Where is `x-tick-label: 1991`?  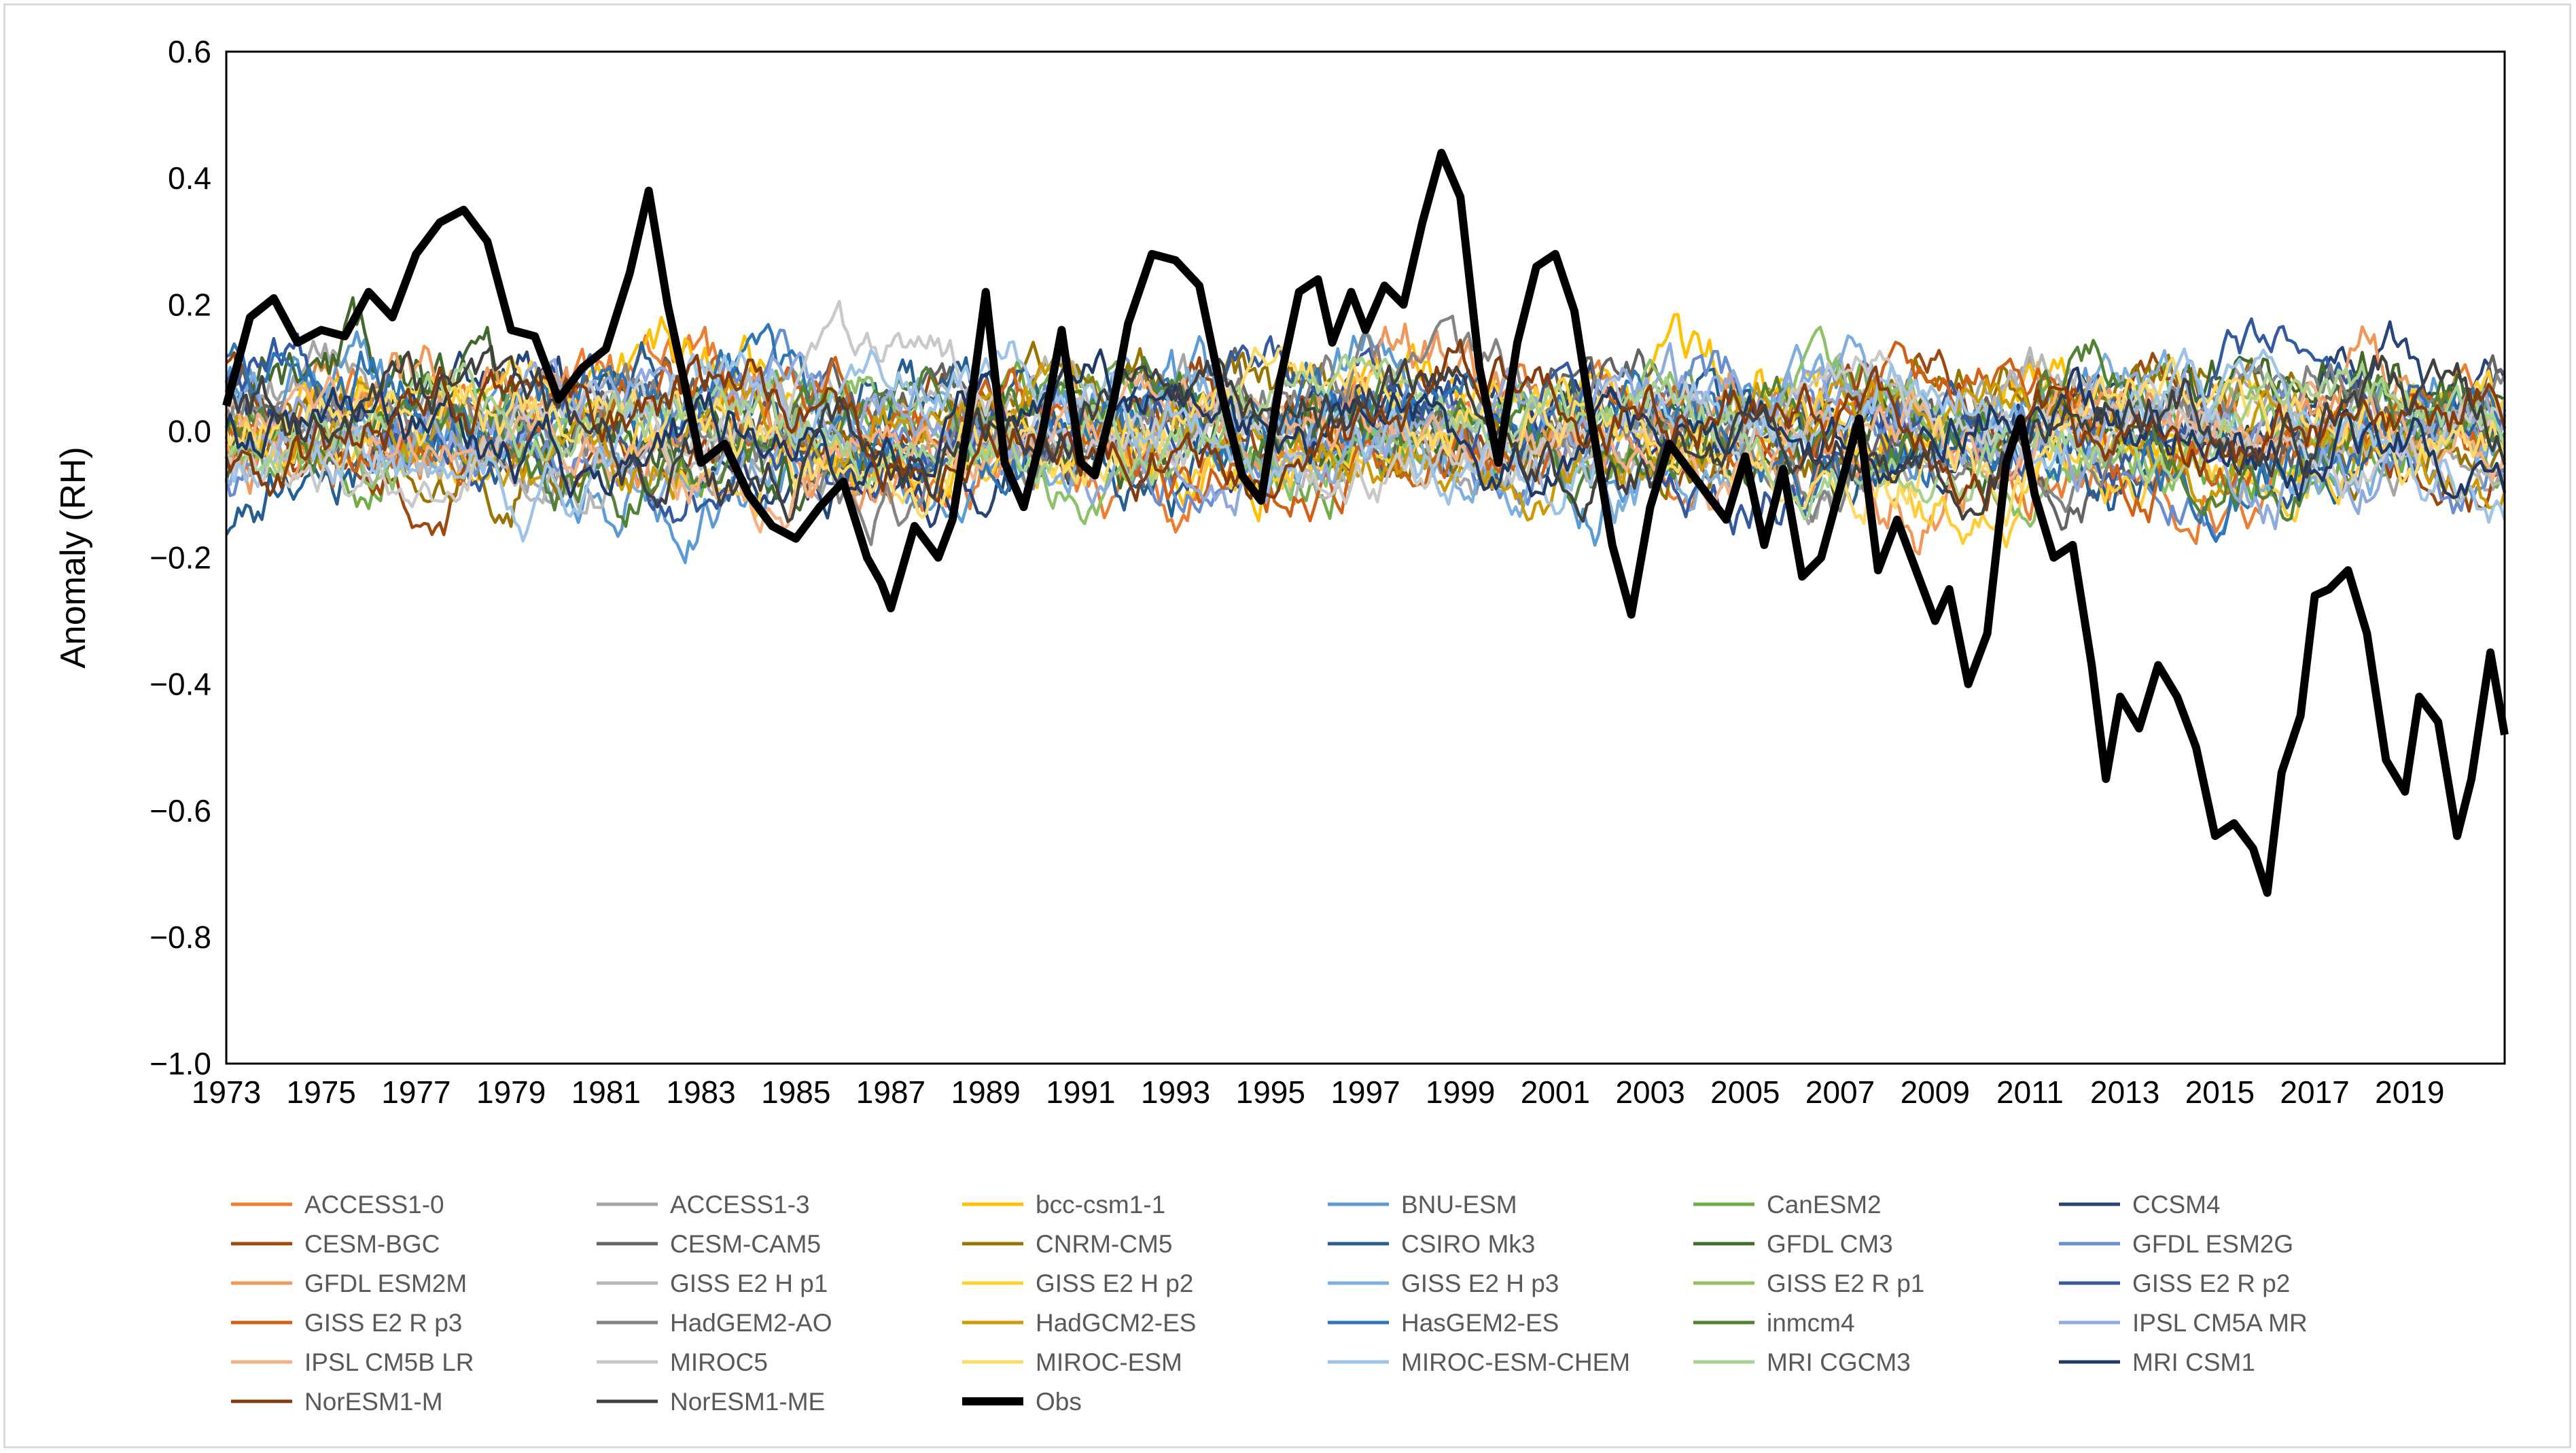
x-tick-label: 1991 is located at coordinates (1080, 1092).